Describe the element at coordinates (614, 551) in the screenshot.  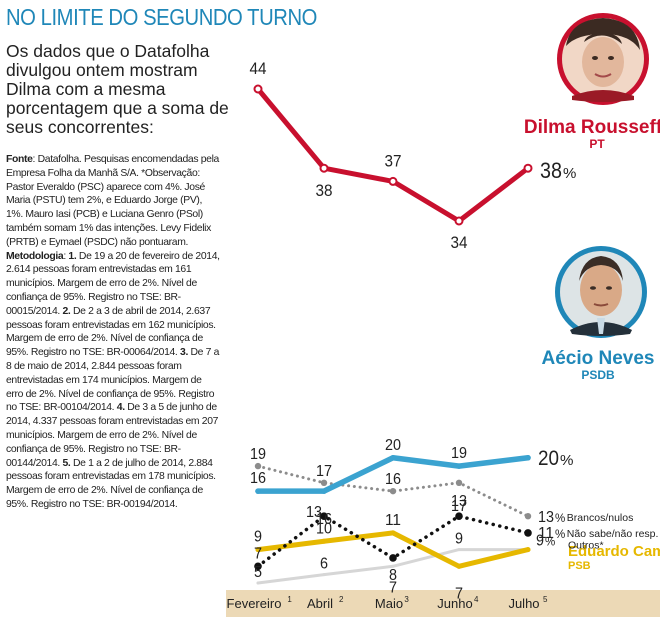
I see `campos-name-label: Eduardo Campos` at that location.